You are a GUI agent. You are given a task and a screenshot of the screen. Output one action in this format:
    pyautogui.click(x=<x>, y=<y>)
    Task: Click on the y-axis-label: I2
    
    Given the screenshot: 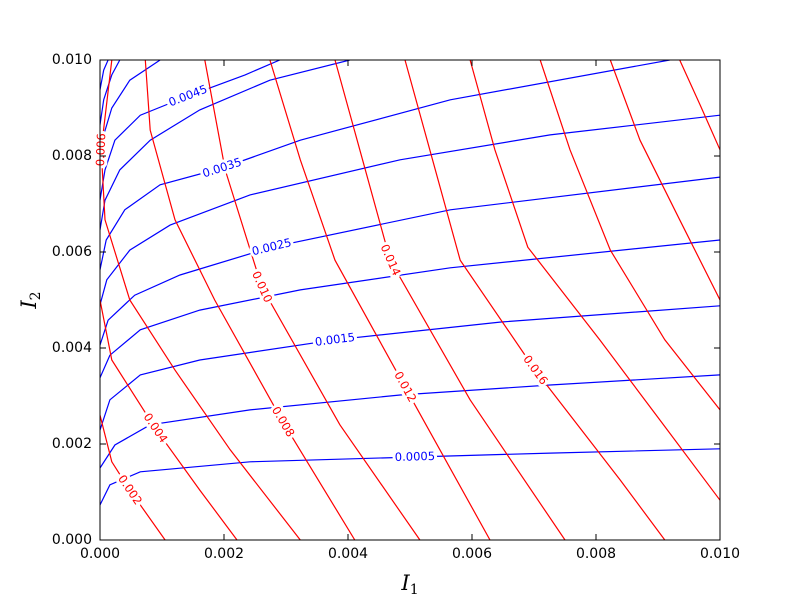 What is the action you would take?
    pyautogui.click(x=31, y=300)
    